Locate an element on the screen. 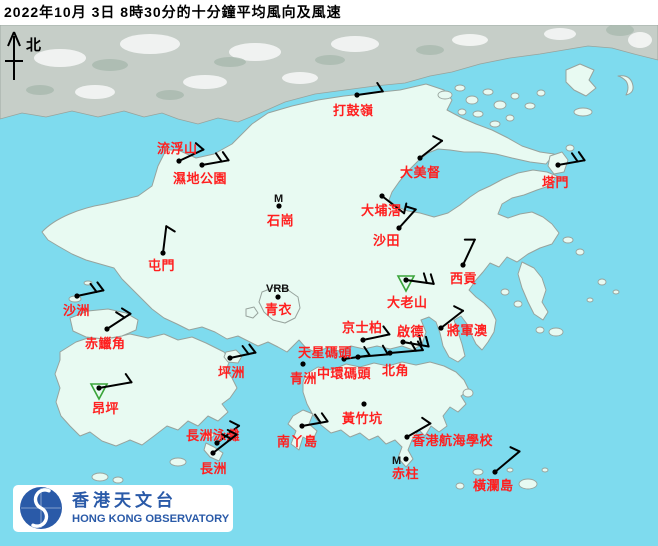  station-label: 赤柱 is located at coordinates (405, 474).